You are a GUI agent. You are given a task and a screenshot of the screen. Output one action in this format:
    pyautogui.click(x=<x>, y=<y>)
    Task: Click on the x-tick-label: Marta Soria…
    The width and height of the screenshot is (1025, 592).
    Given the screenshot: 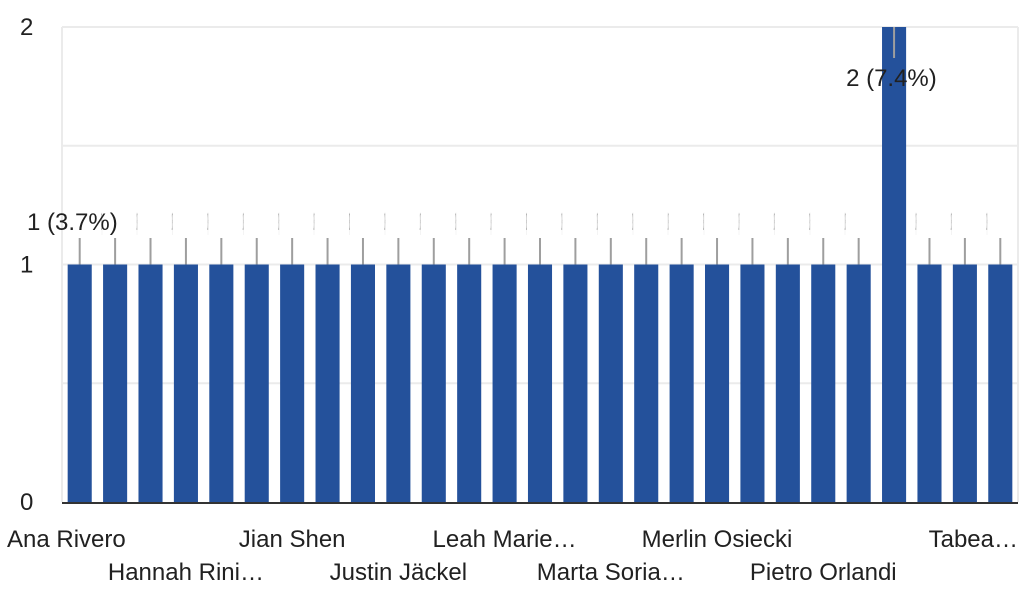 What is the action you would take?
    pyautogui.click(x=611, y=572)
    